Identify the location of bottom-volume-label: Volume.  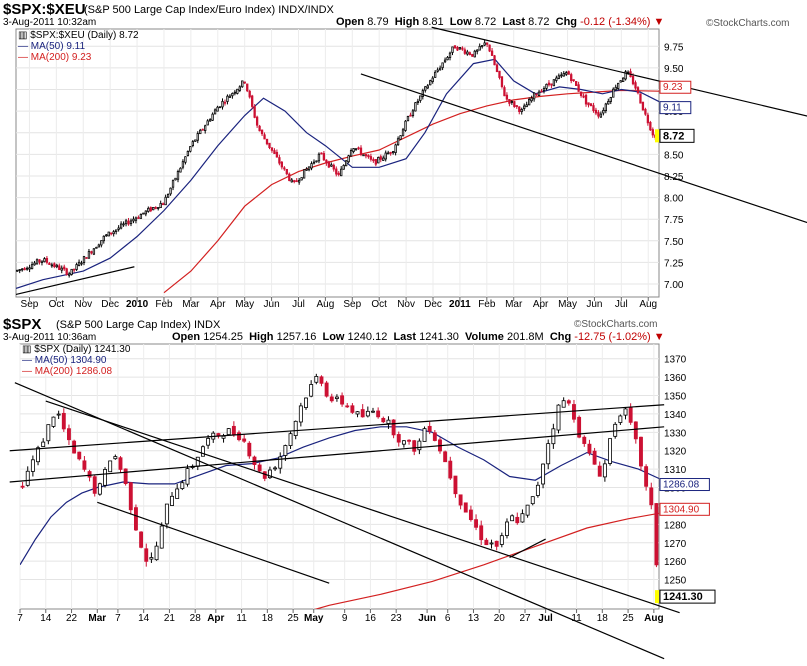
(484, 337).